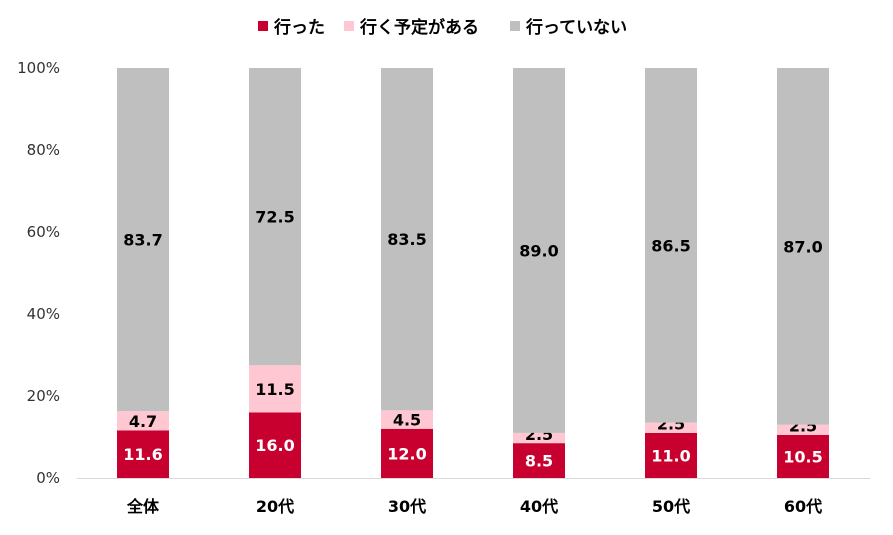  I want to click on data-label: 8.5, so click(539, 461).